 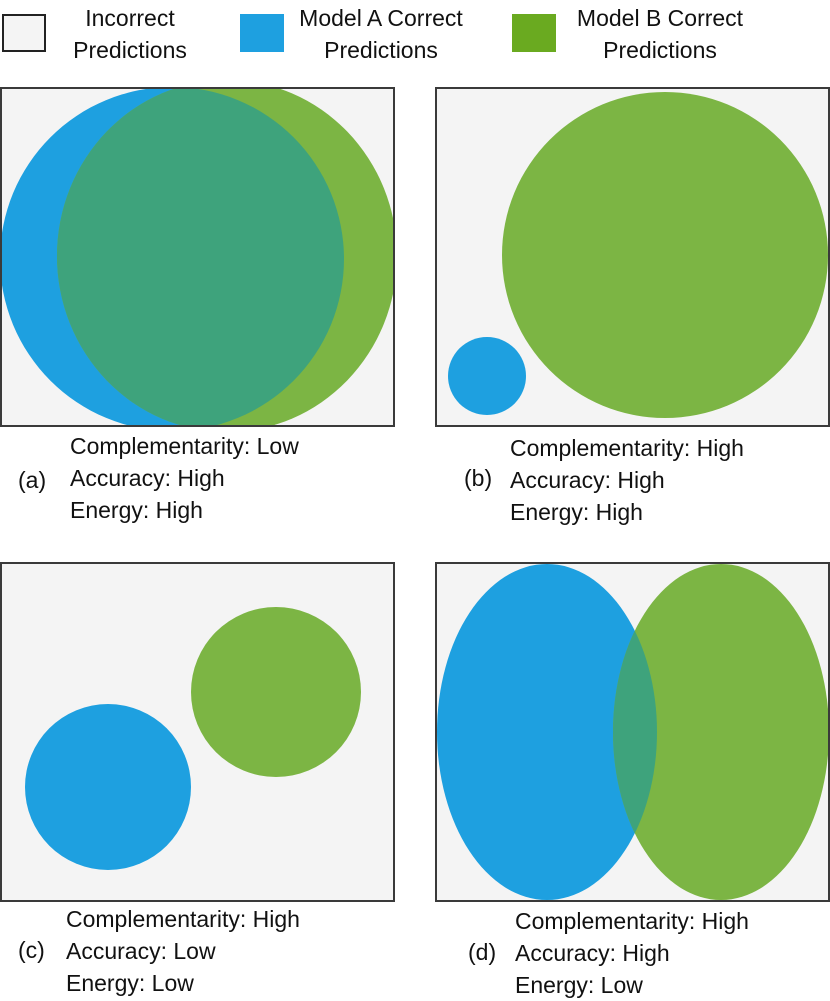 I want to click on panel-d-accuracy: Accuracy: High, so click(x=592, y=953).